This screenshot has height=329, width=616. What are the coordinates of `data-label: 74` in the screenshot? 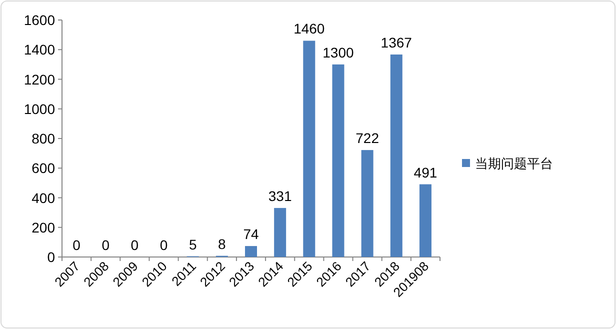 It's located at (251, 234).